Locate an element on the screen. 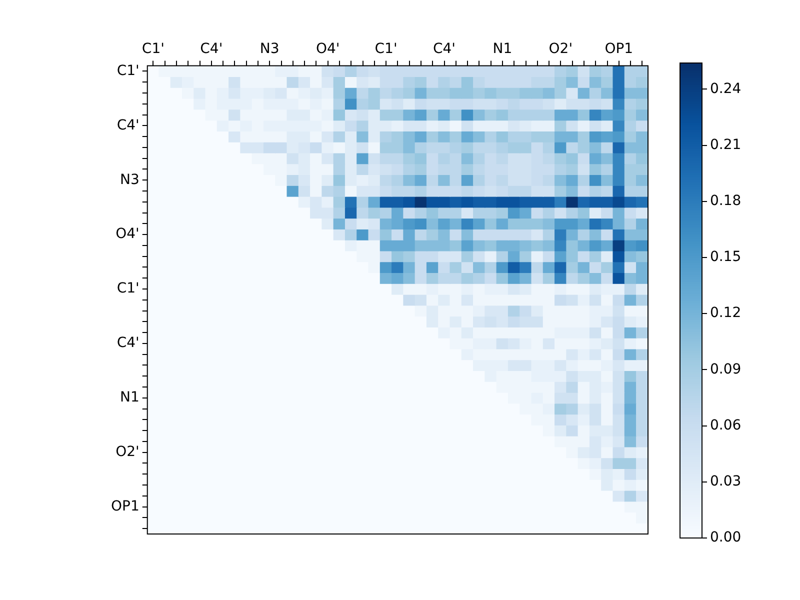  y-tick-label: O2' is located at coordinates (128, 452).